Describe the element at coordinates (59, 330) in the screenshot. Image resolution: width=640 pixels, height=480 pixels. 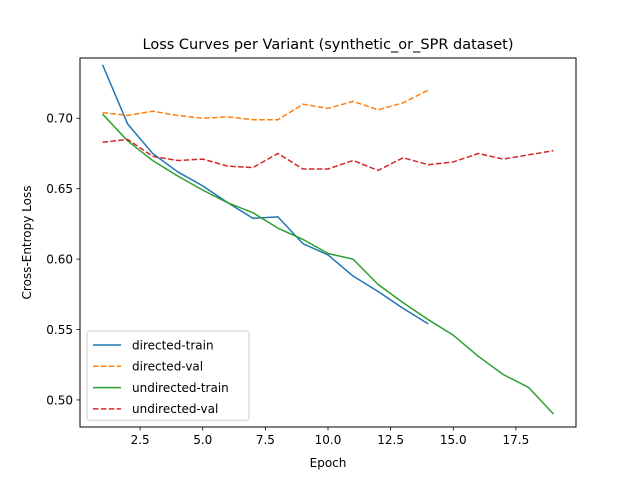
I see `y-tick-label: 0.55` at that location.